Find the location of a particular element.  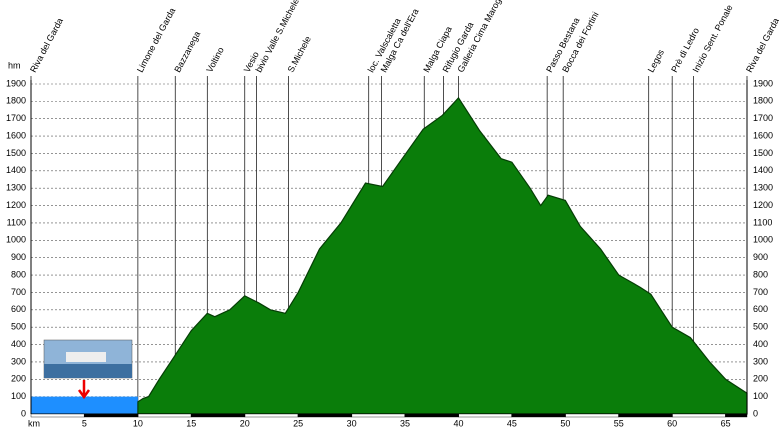

x-tick-label: 60 is located at coordinates (672, 423).